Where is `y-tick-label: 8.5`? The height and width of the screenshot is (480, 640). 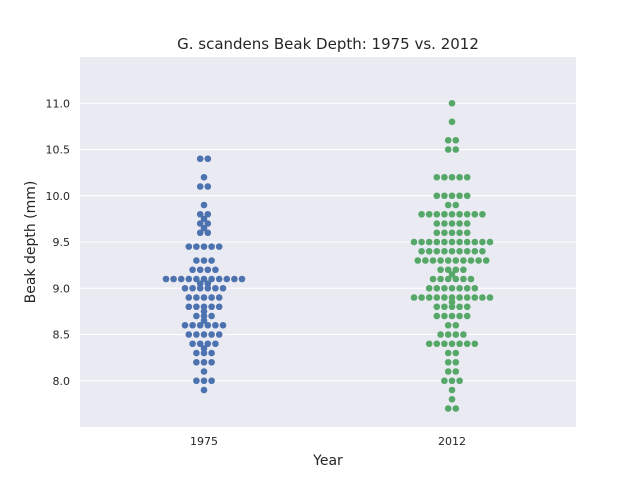
y-tick-label: 8.5 is located at coordinates (62, 335).